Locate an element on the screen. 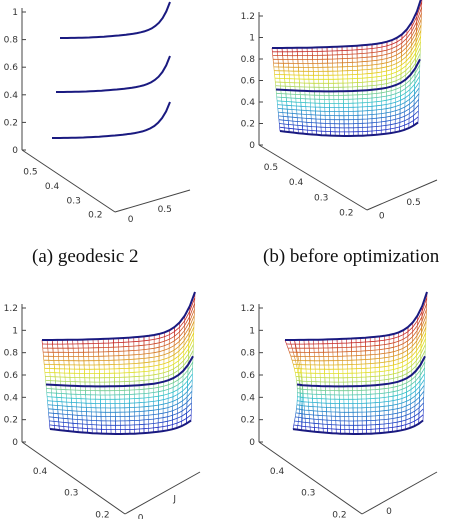 The image size is (474, 519). caption-a: (a) geodesic 2 is located at coordinates (85, 256).